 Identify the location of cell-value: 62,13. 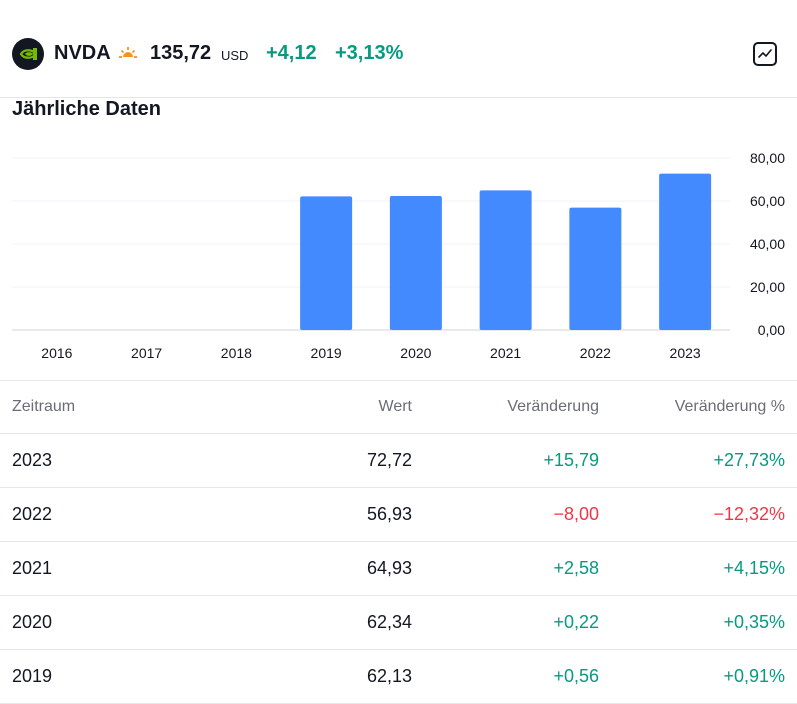
(389, 676).